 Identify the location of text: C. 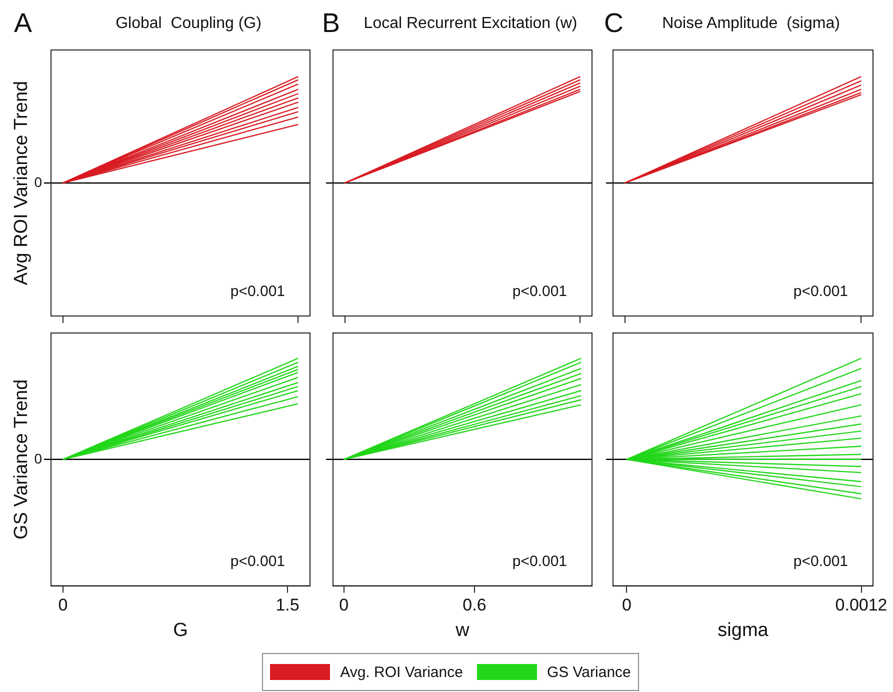
(614, 23).